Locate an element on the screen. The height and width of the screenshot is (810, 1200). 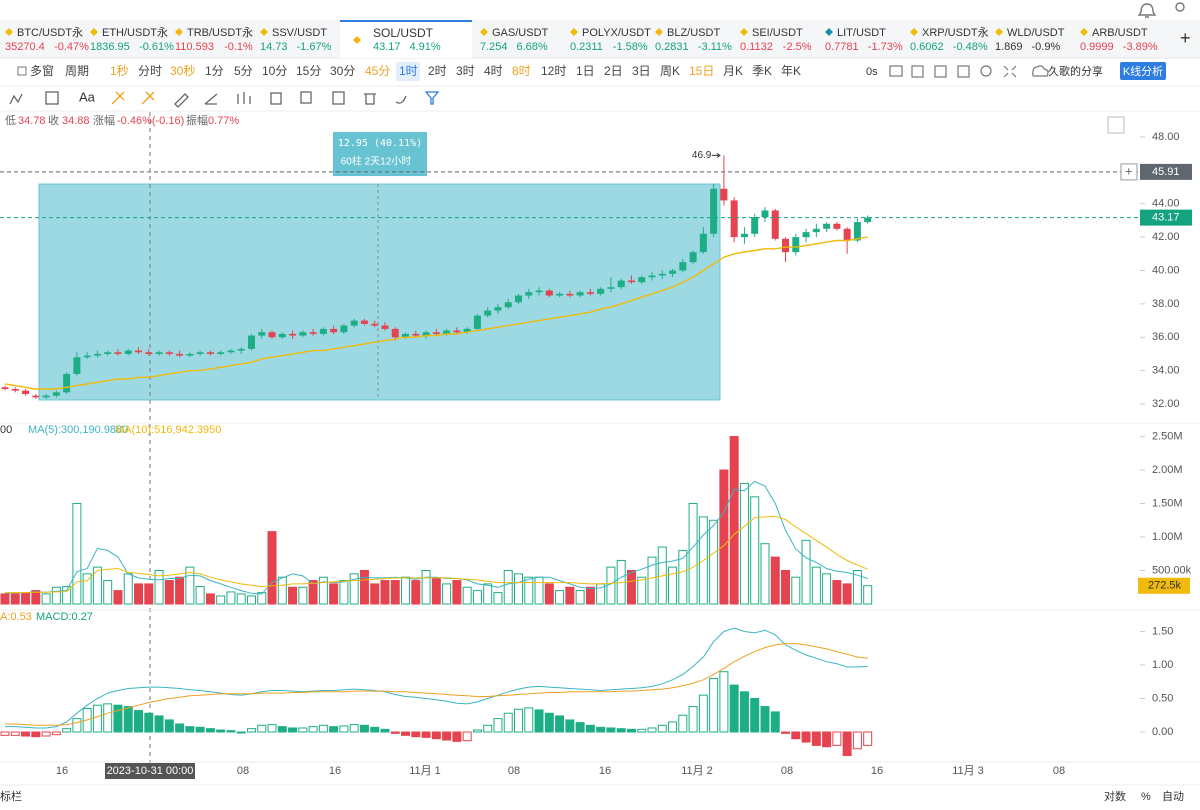
log-toggle: 对数 is located at coordinates (1115, 796).